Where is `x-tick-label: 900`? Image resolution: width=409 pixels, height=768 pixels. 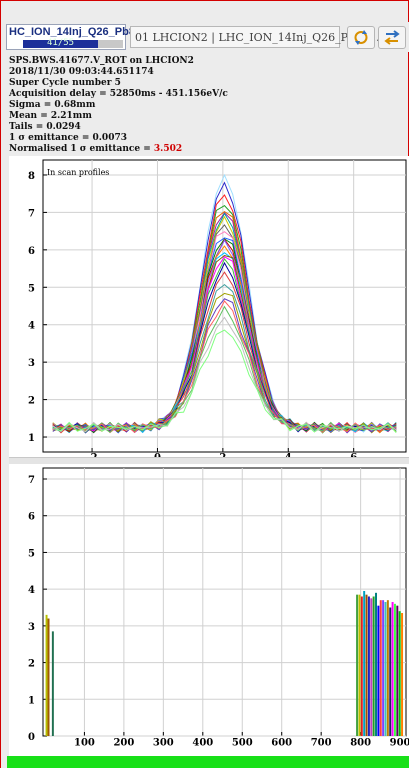 x-tick-label: 900 is located at coordinates (399, 742).